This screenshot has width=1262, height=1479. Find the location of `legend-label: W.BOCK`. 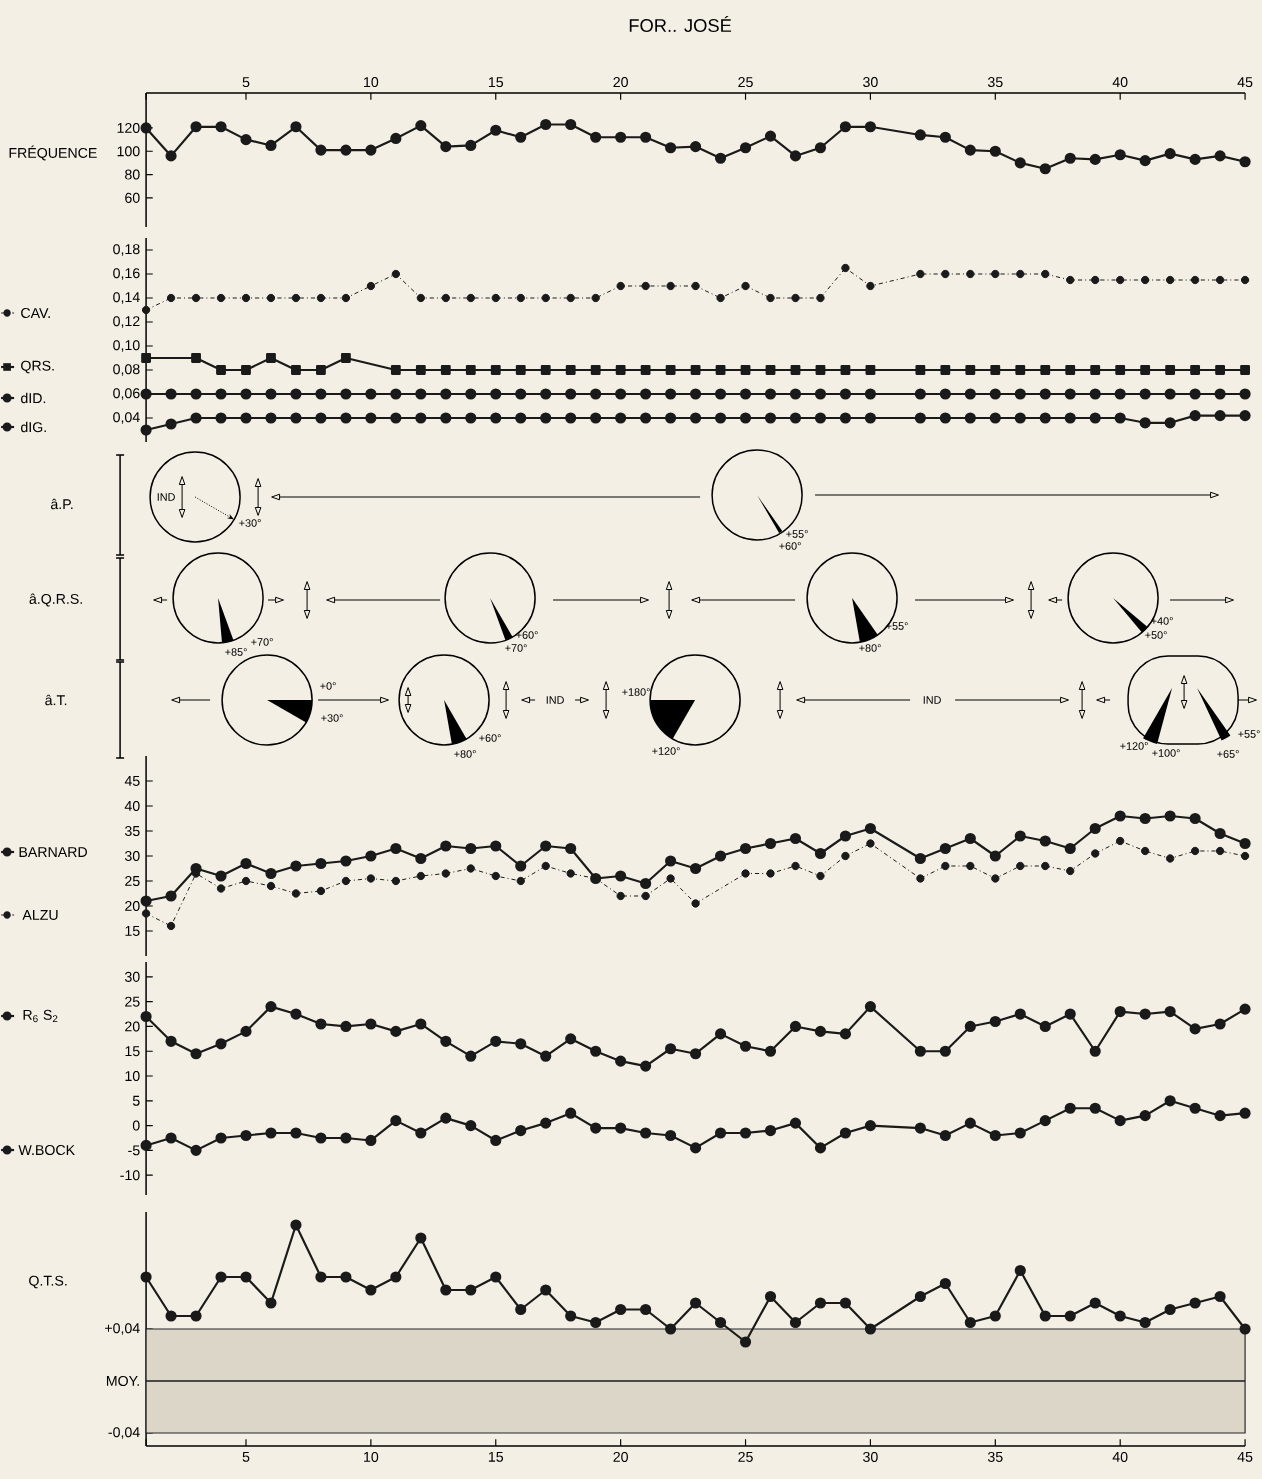

legend-label: W.BOCK is located at coordinates (46, 1150).